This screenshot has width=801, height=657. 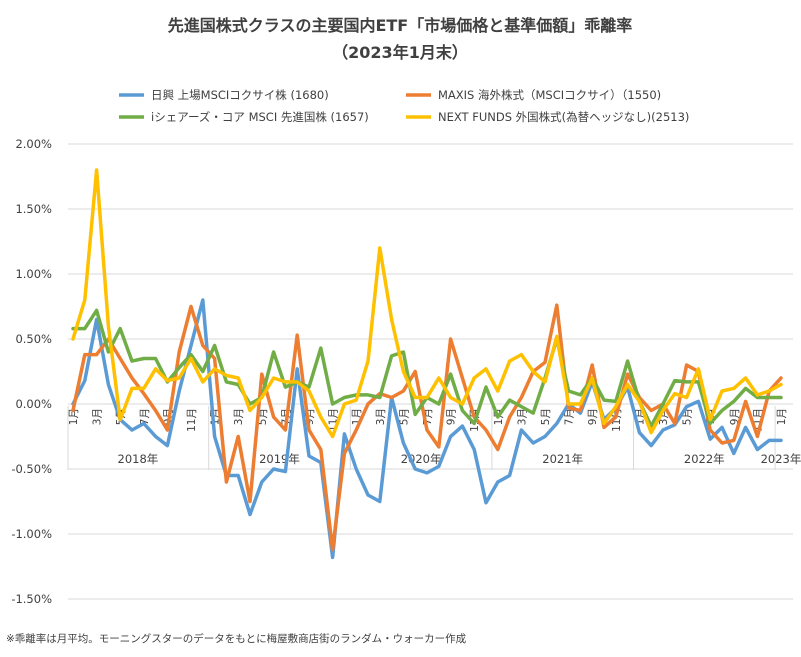 What do you see at coordinates (31, 599) in the screenshot?
I see `y-tick-label: -1.50%` at bounding box center [31, 599].